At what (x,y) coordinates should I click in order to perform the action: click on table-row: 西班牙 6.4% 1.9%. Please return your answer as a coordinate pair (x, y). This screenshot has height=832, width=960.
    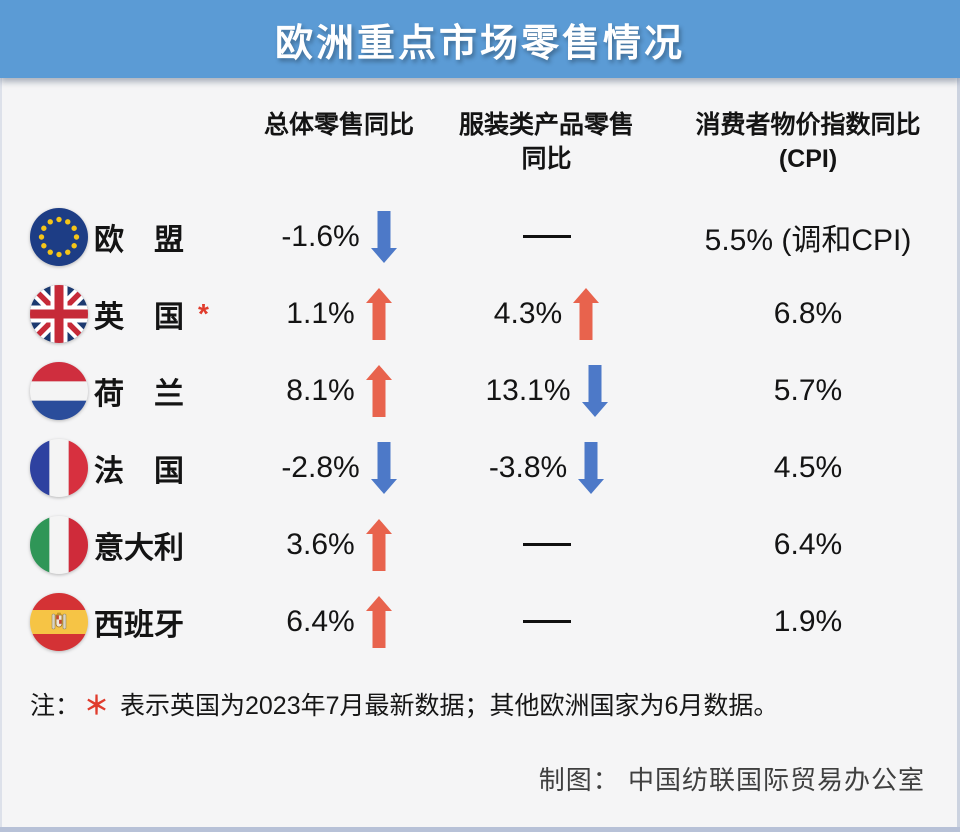
    Looking at the image, I should click on (479, 621).